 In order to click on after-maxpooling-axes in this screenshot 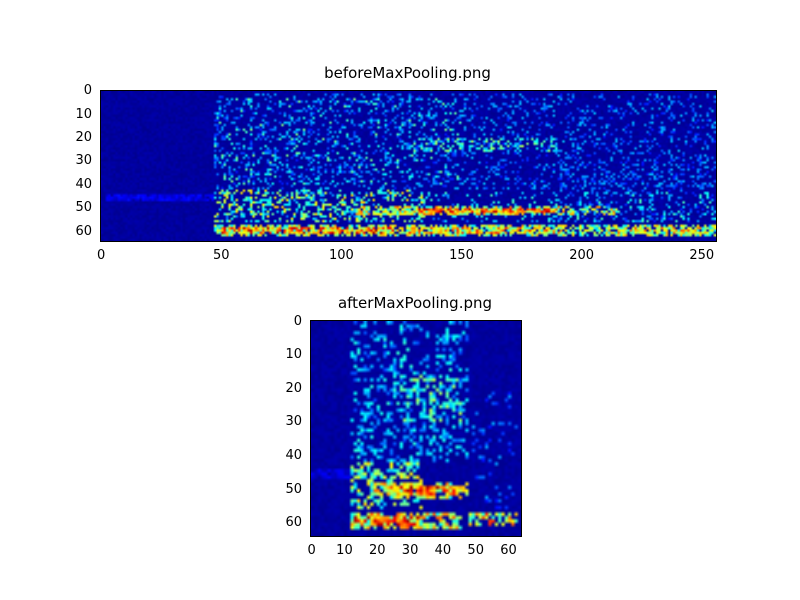, I will do `click(416, 428)`.